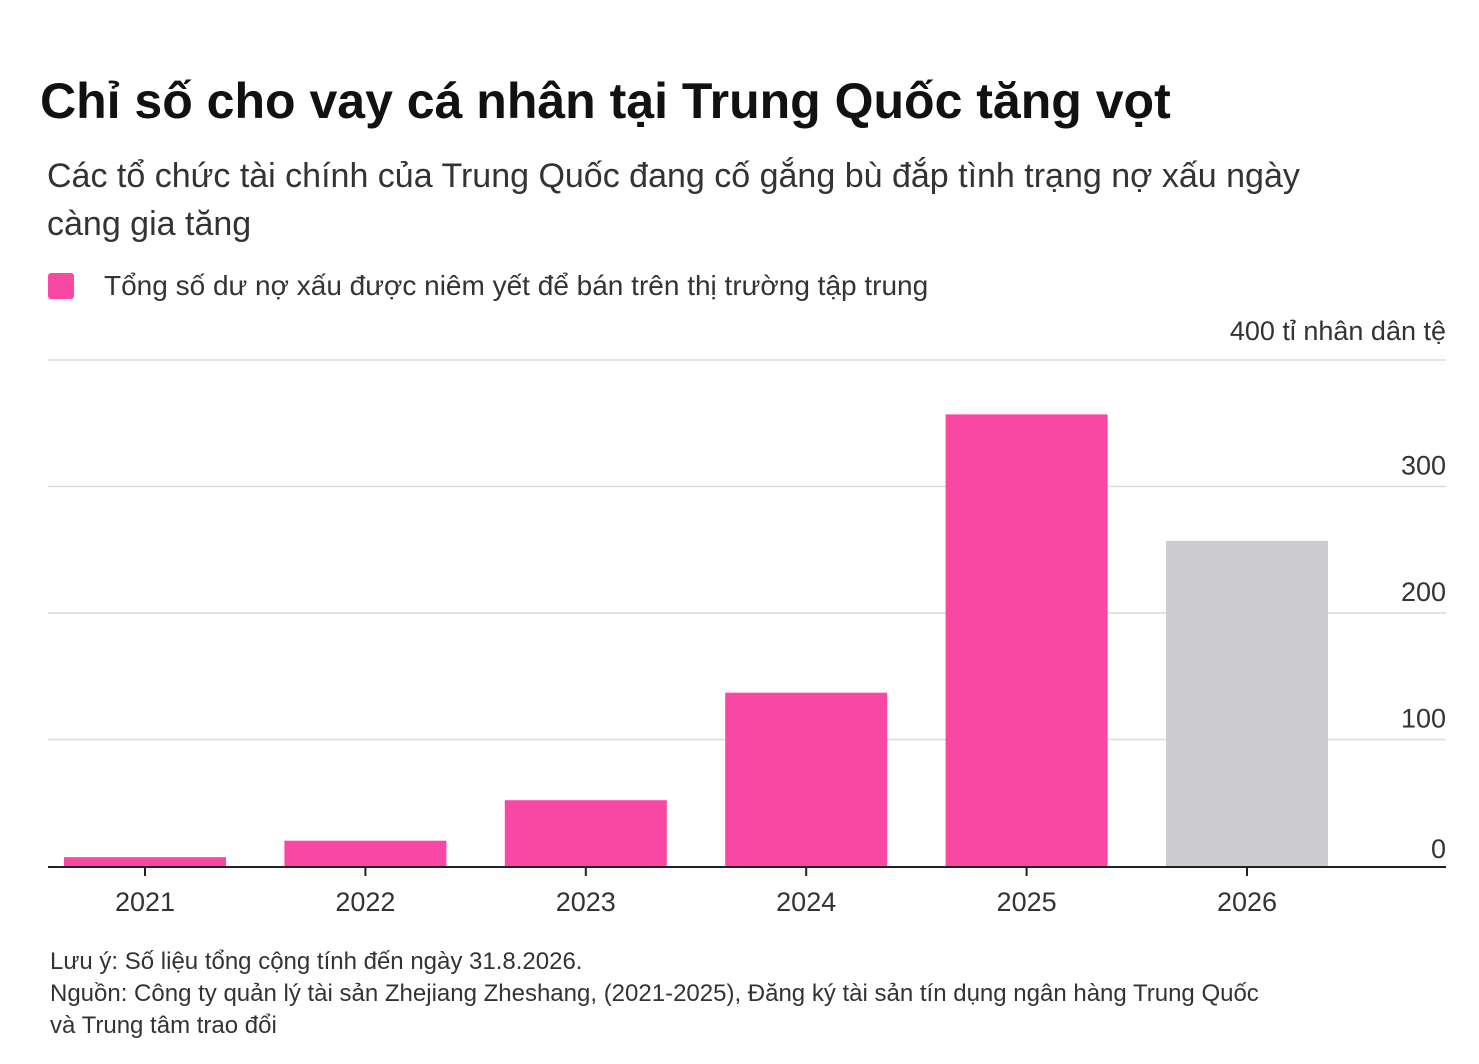 Image resolution: width=1479 pixels, height=1064 pixels. I want to click on x-tick-label: 2026, so click(1247, 902).